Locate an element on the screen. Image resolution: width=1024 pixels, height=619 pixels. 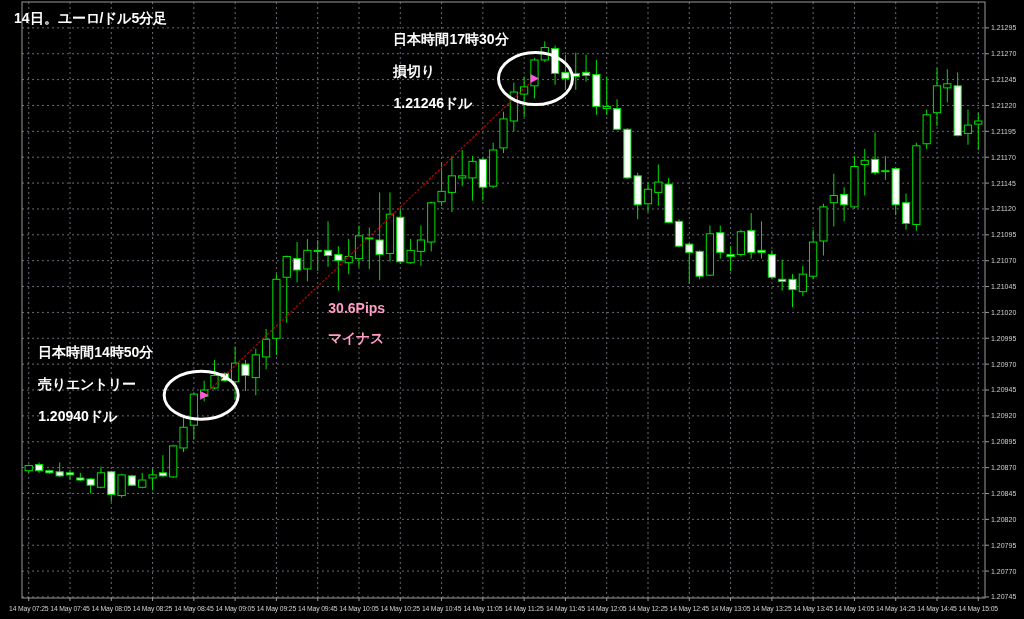
annotation: 売りエントリー is located at coordinates (87, 384).